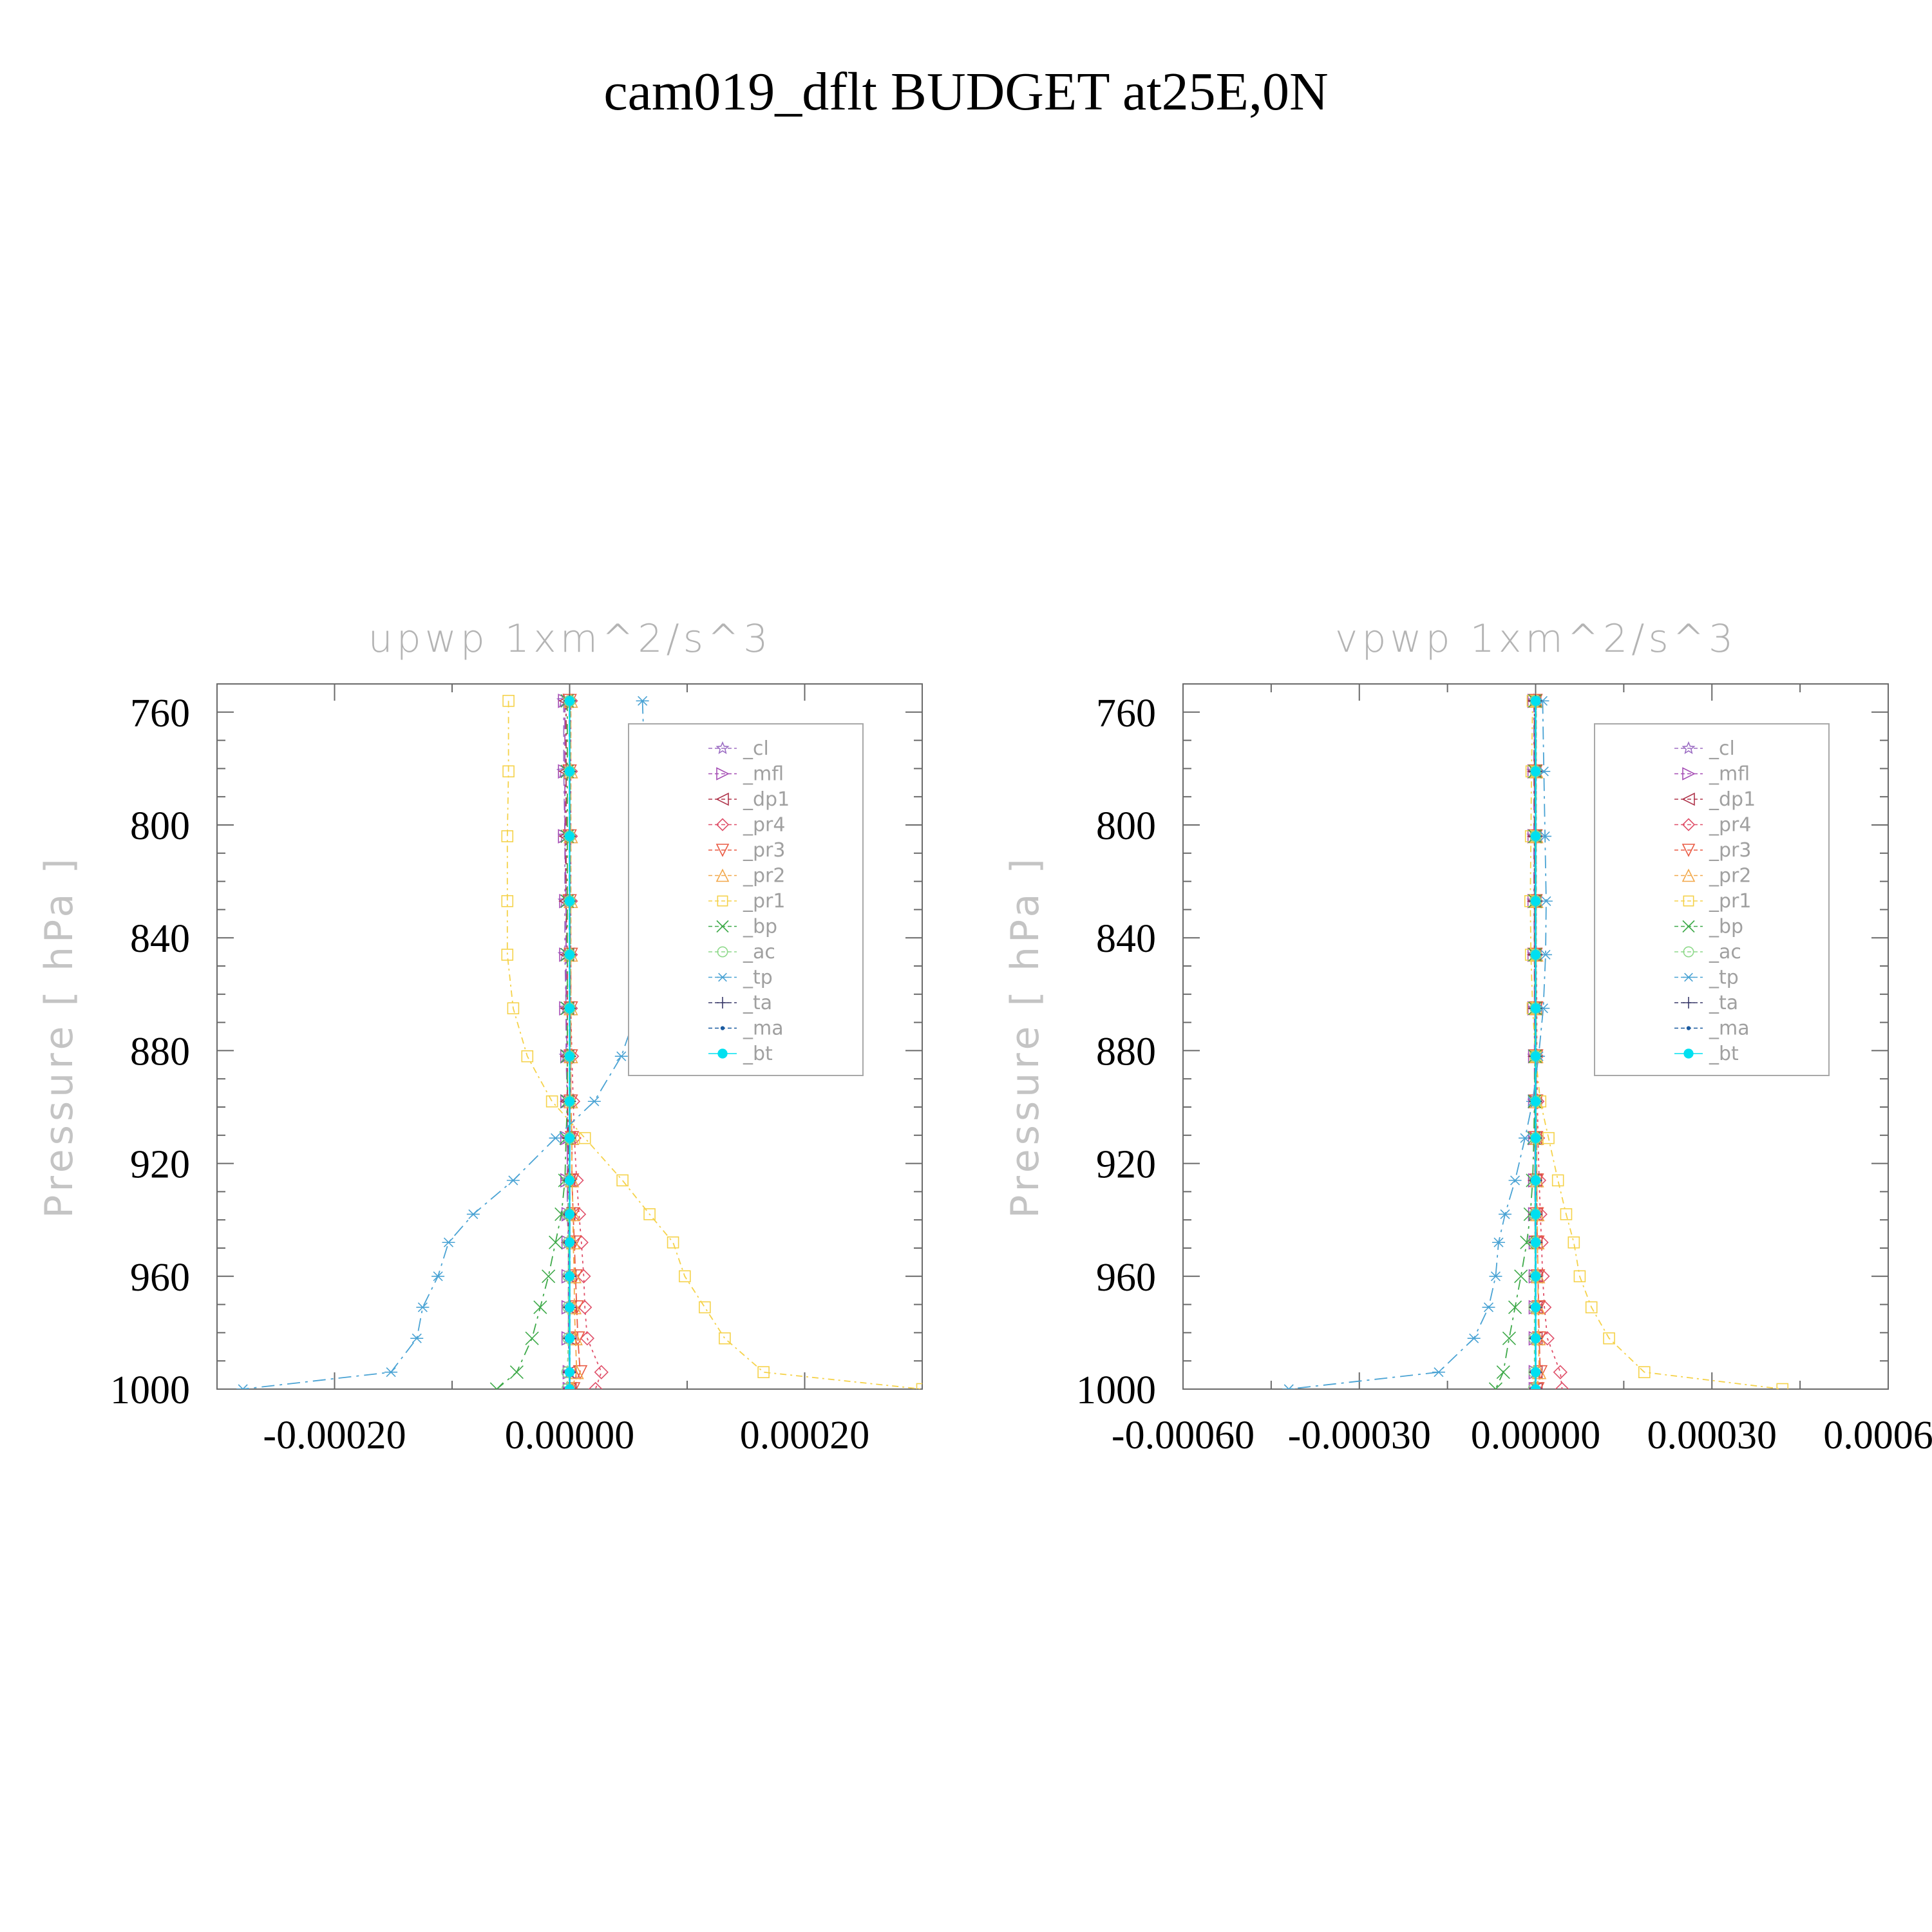 This screenshot has height=1932, width=1932. What do you see at coordinates (1730, 850) in the screenshot?
I see `legend-label: _pr3` at bounding box center [1730, 850].